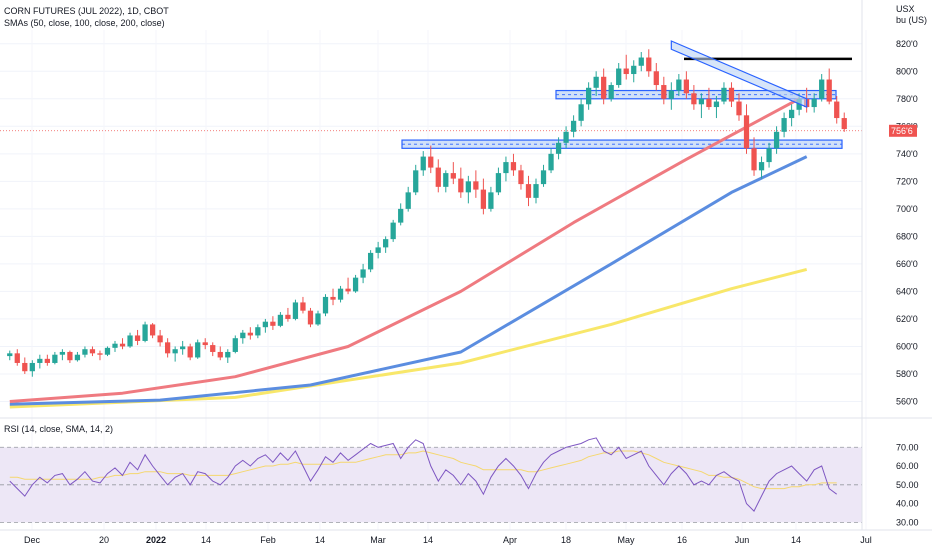 The image size is (932, 550). I want to click on sma-legend: SMAs (50, close, 100, close, 200, close), so click(84, 23).